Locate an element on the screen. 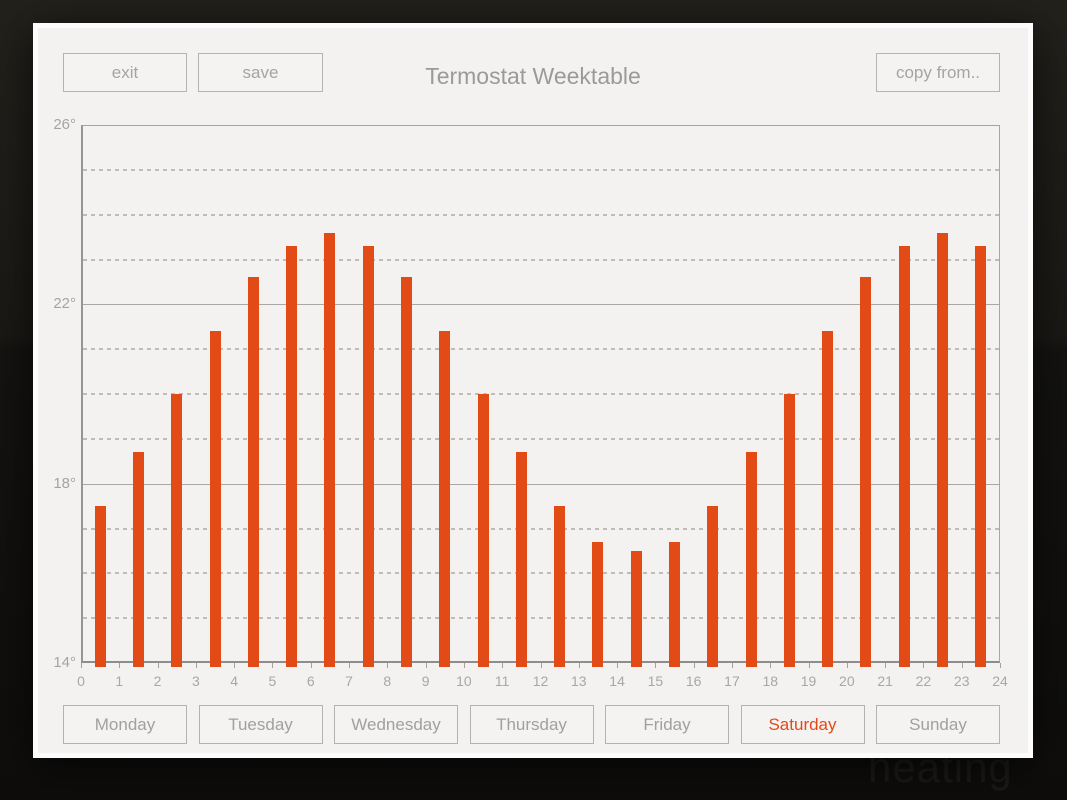  y-axis-label-26: 26° is located at coordinates (64, 124).